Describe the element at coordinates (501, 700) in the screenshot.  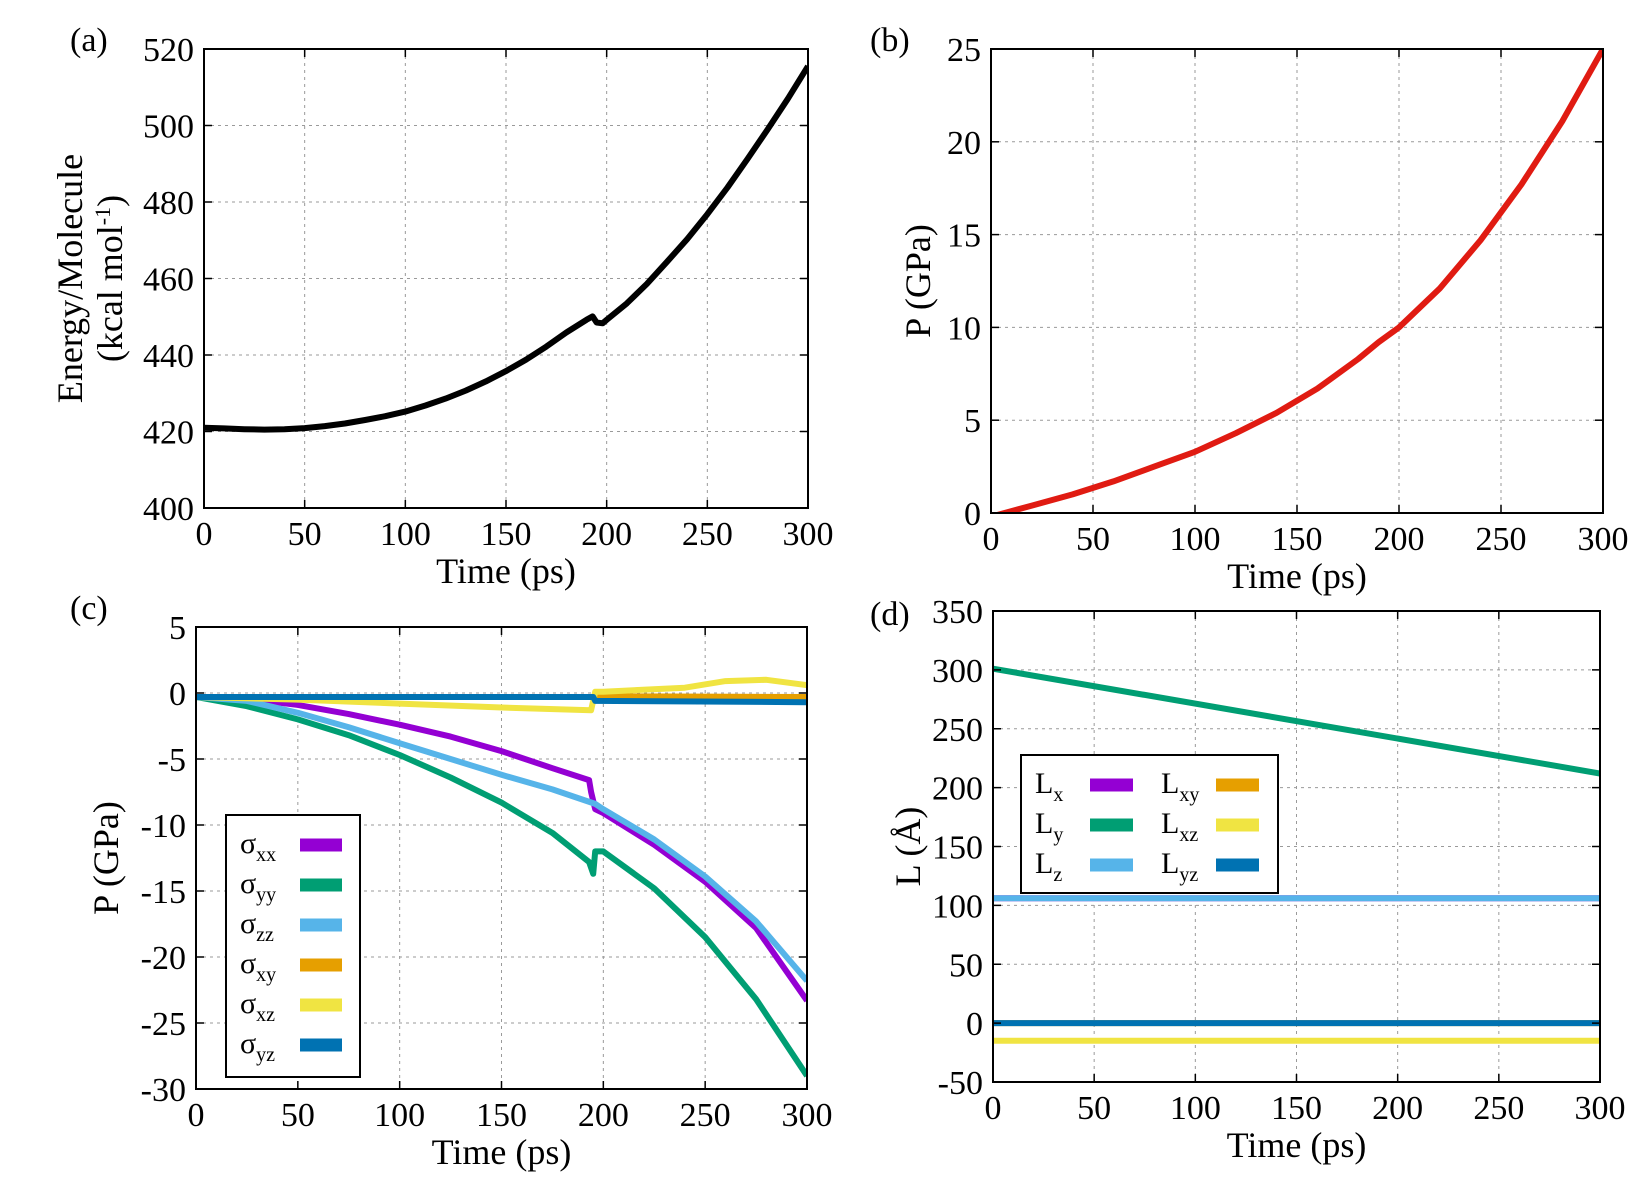
I see `series-line-σyz` at that location.